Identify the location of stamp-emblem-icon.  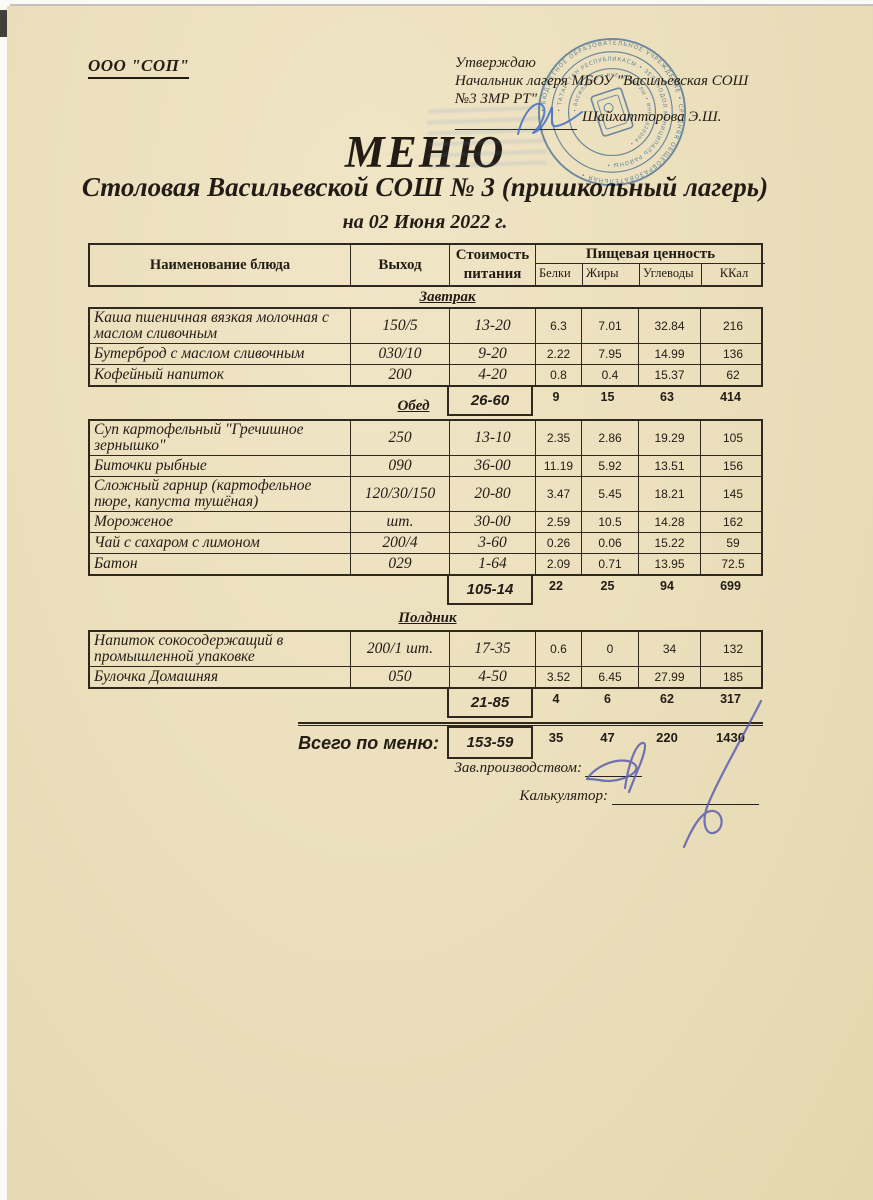
(612, 112).